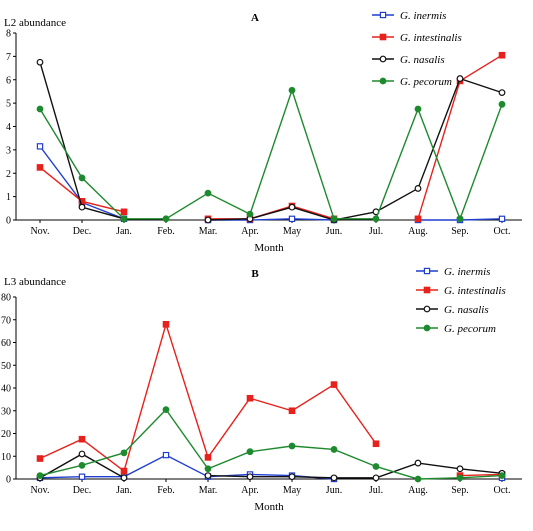 The height and width of the screenshot is (531, 533). I want to click on y-tick-label: 2, so click(8, 174).